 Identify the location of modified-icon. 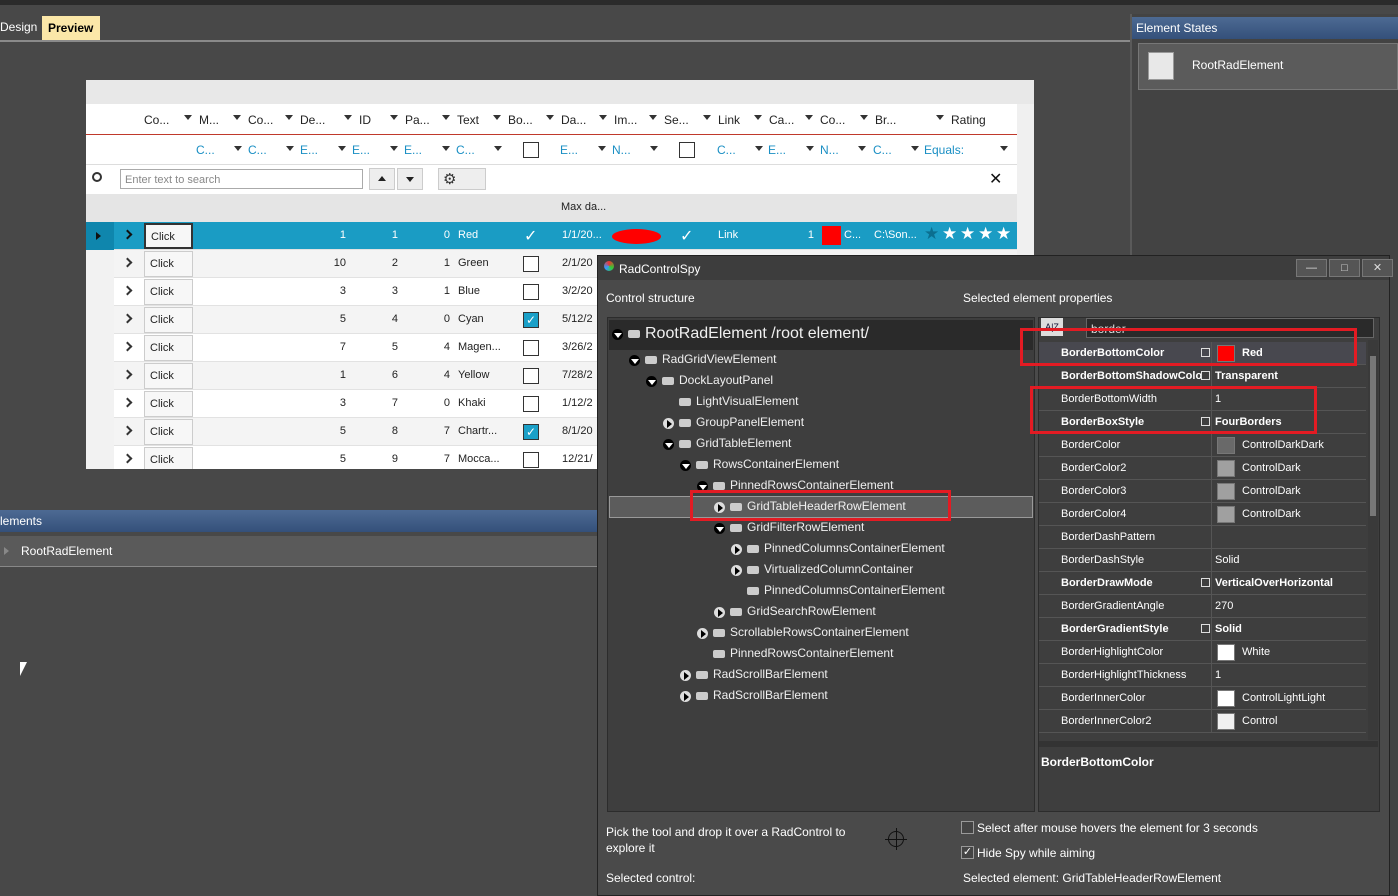
(1205, 352).